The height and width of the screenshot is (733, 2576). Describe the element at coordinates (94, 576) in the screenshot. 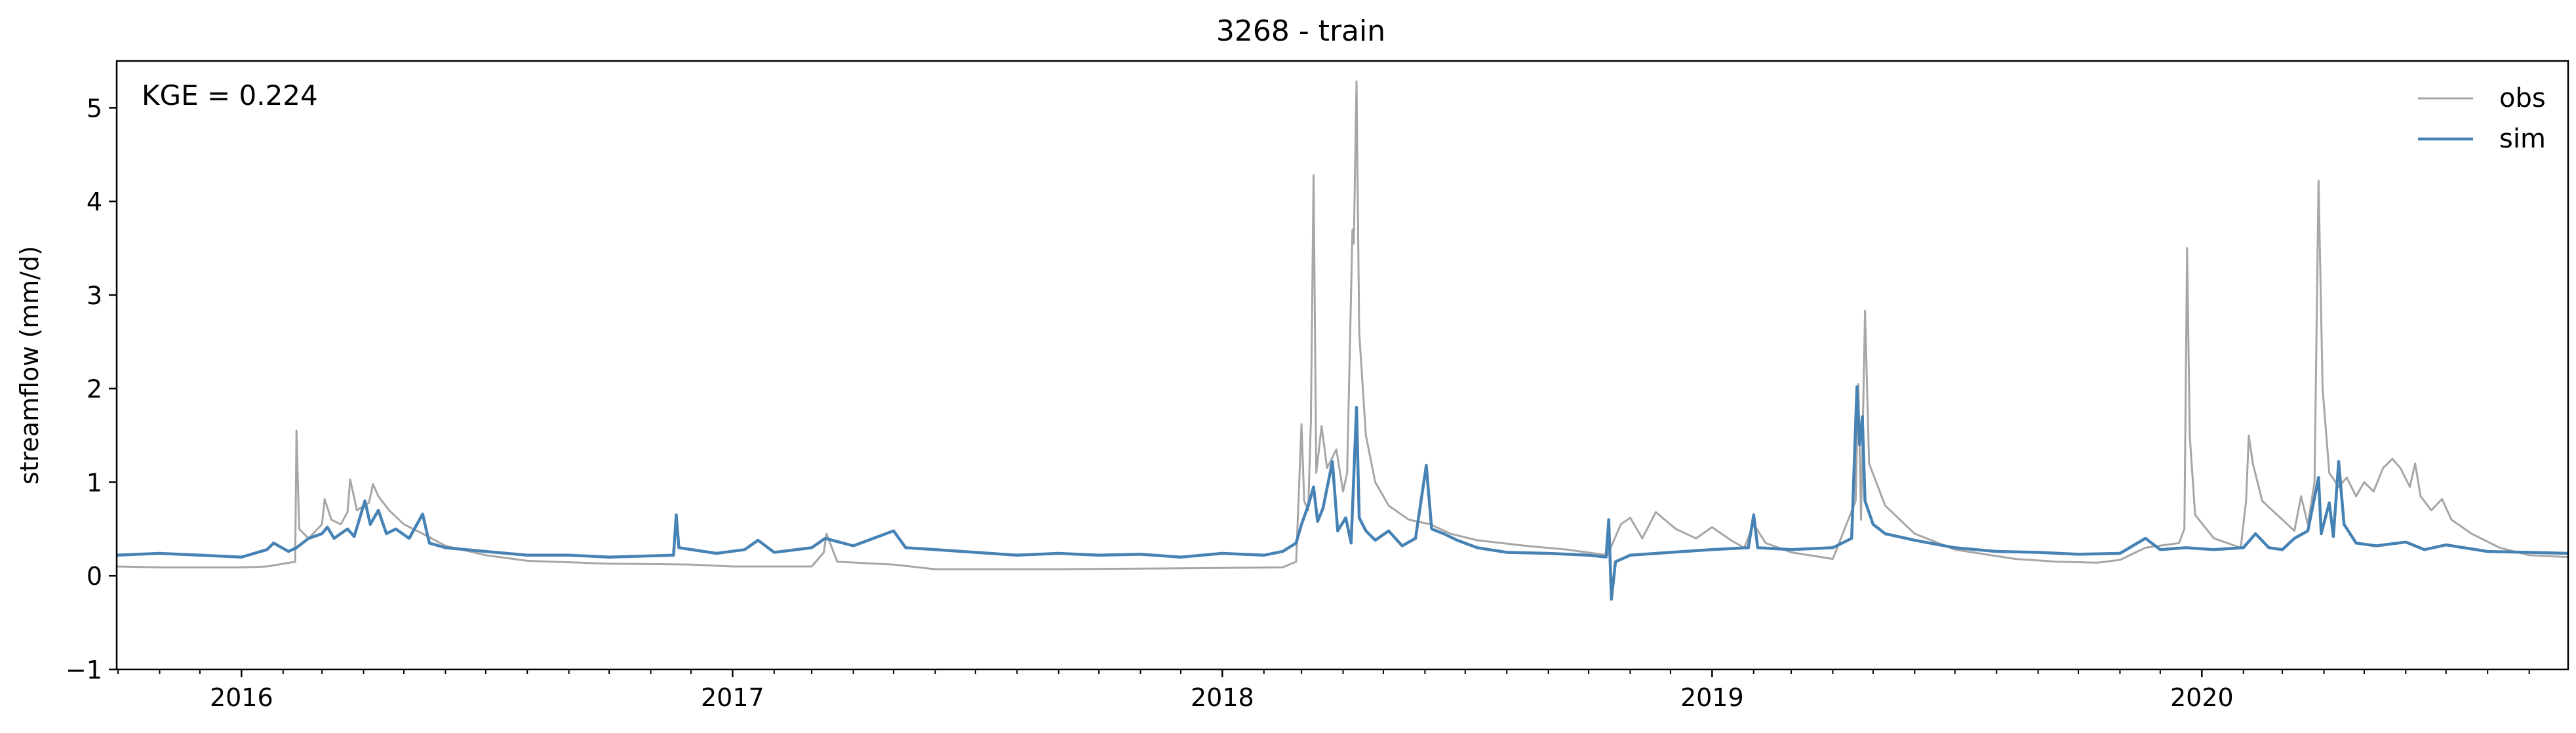

I see `y-tick-label: 0` at that location.